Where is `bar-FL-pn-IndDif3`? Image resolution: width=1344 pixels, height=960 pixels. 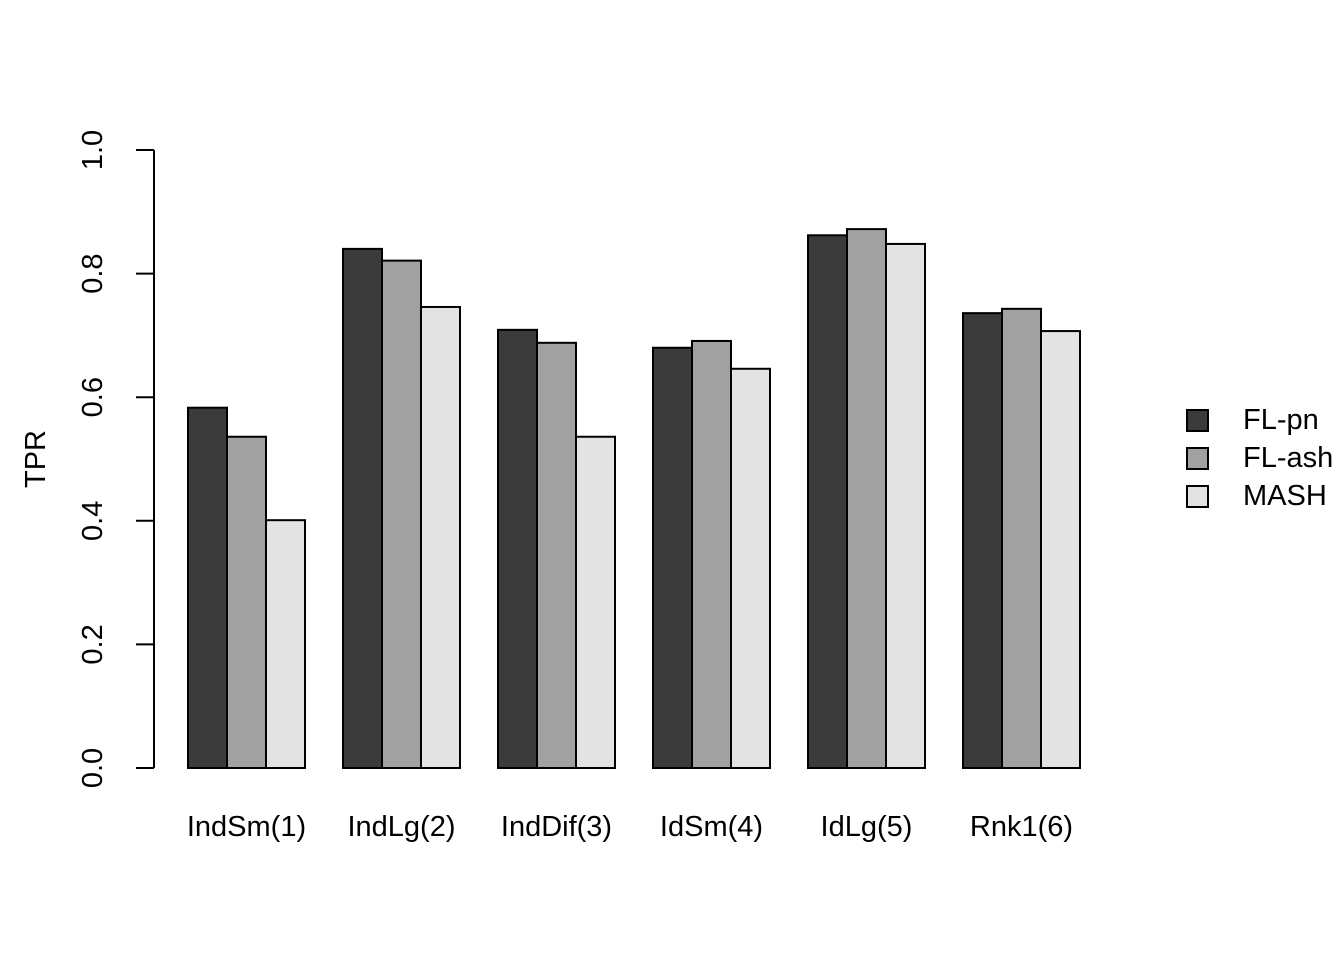 bar-FL-pn-IndDif3 is located at coordinates (517, 548).